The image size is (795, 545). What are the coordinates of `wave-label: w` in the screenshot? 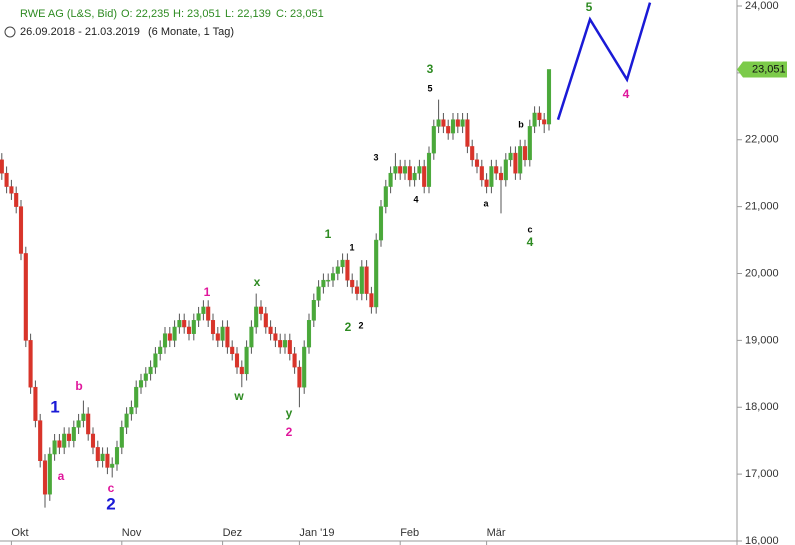 It's located at (238, 396).